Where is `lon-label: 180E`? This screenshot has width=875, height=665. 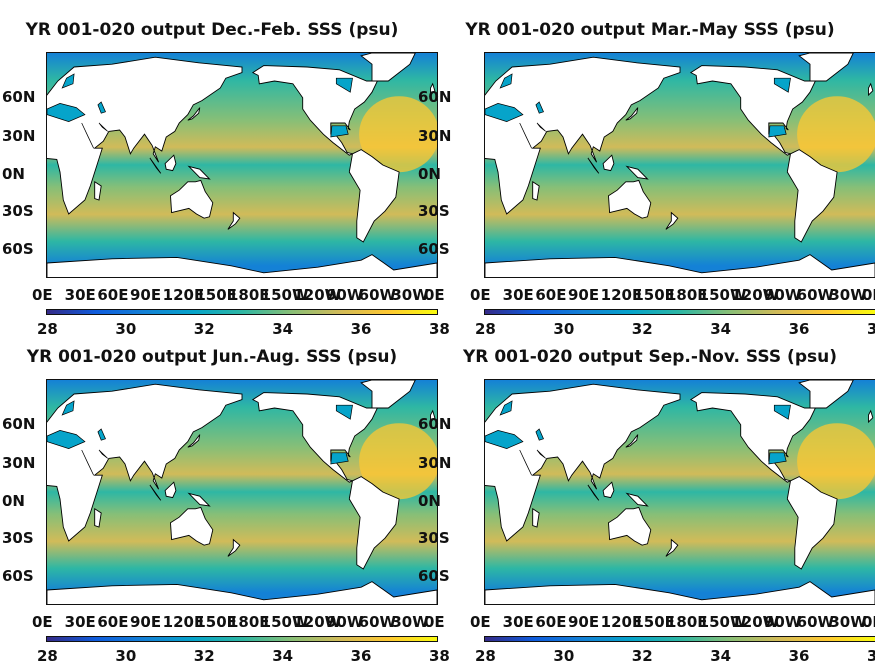 lon-label: 180E is located at coordinates (687, 295).